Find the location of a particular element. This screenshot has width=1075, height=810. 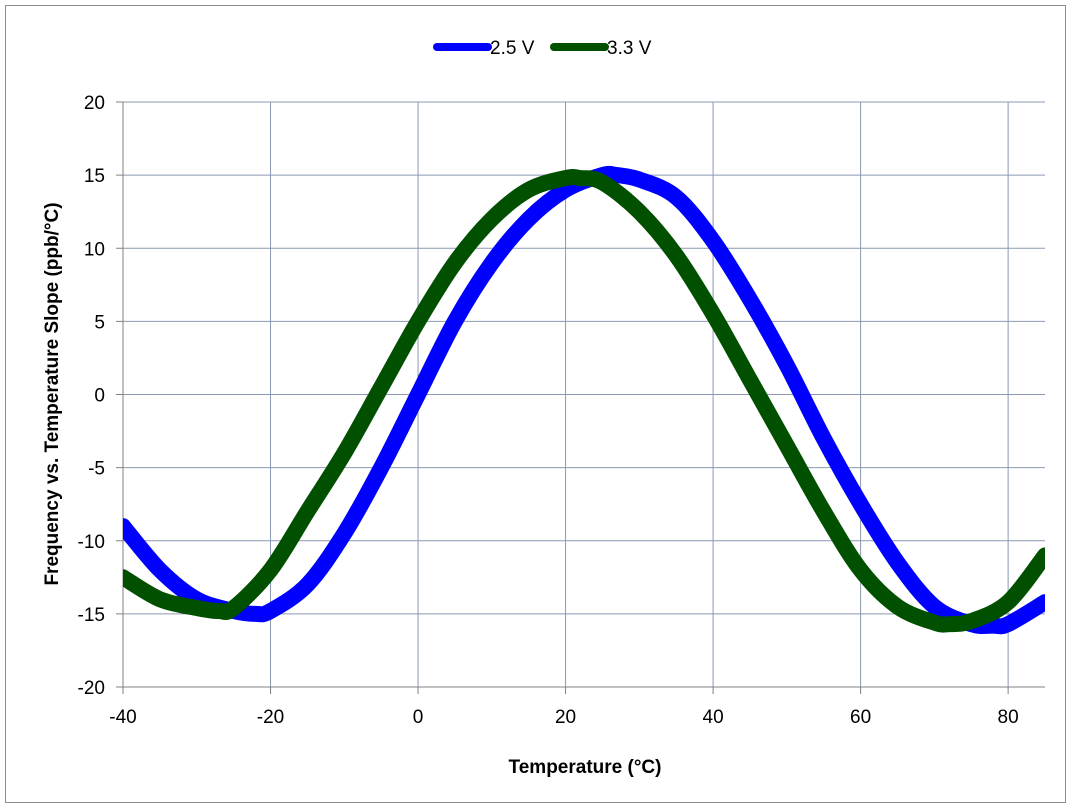

x-tick-label: -20 is located at coordinates (270, 717).